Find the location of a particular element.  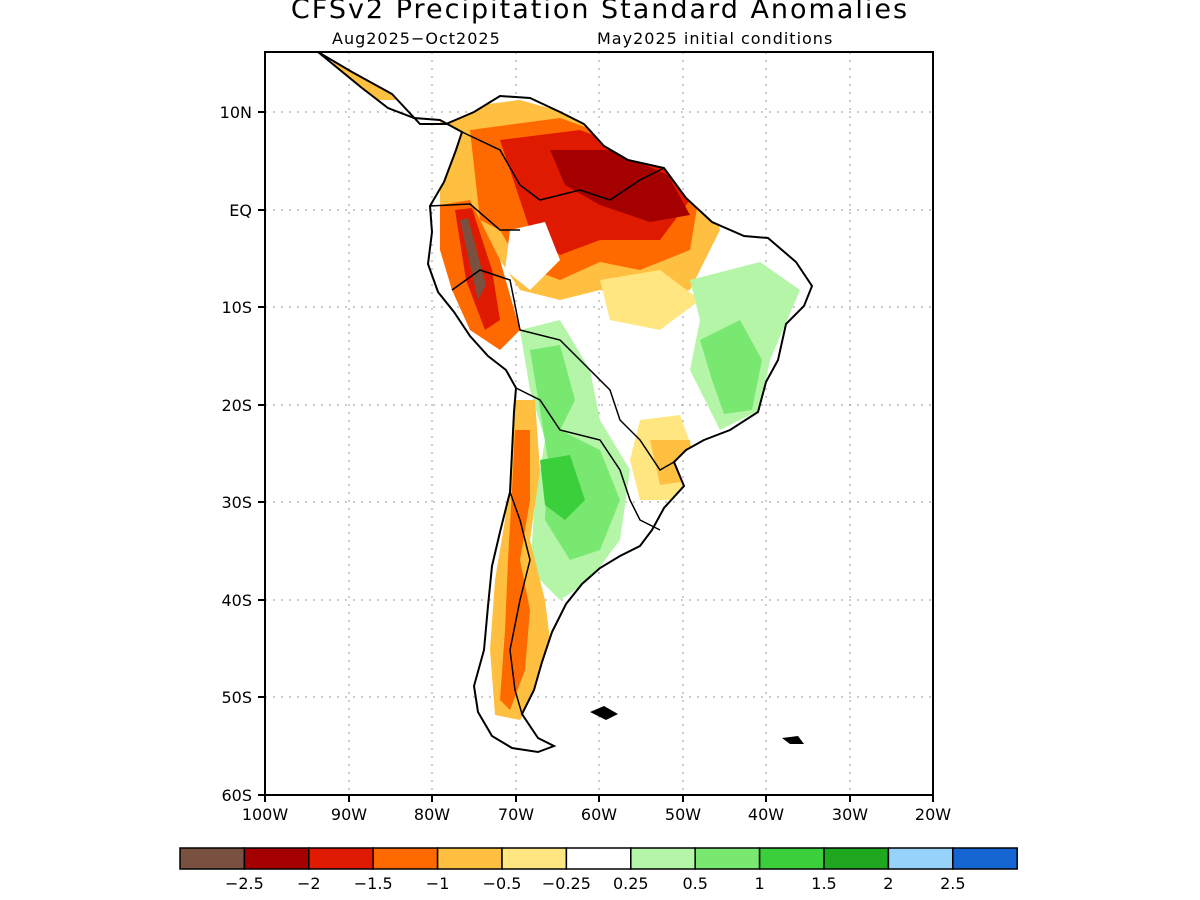

longitude-labels: 100W 90W 80W 70W 60W 50W 40W 30W 20W is located at coordinates (596, 814).